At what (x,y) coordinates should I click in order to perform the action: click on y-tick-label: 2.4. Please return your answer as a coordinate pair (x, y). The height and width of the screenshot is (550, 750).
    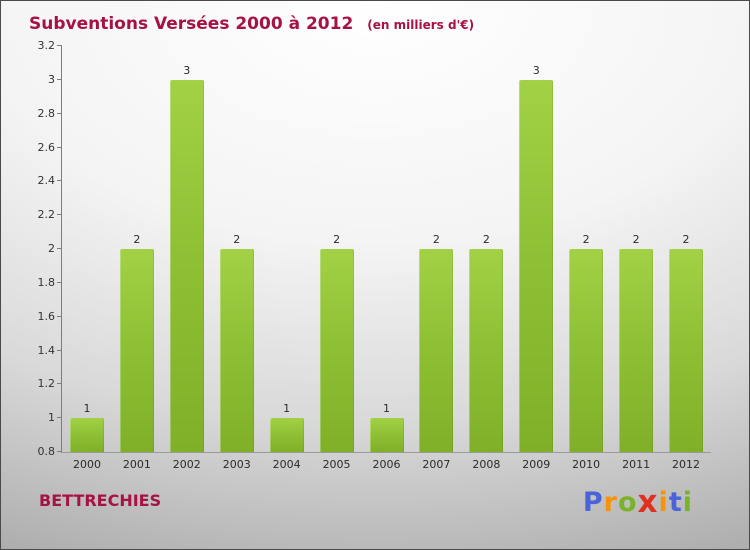
    Looking at the image, I should click on (46, 181).